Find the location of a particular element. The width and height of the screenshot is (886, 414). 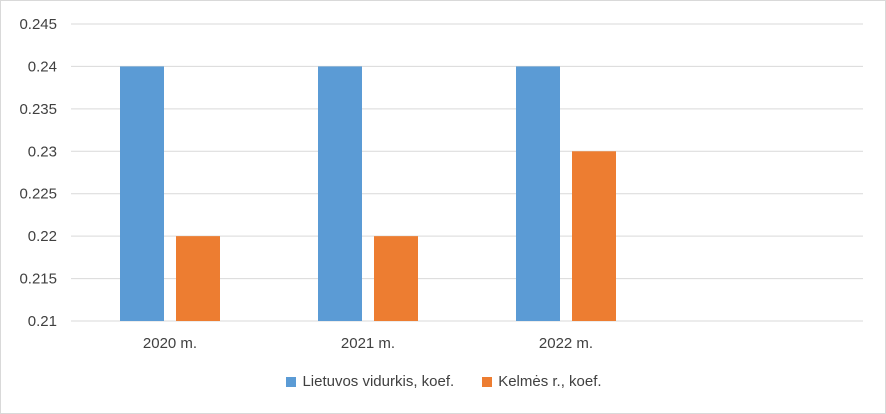

y-tick-label: 0.235 is located at coordinates (38, 109).